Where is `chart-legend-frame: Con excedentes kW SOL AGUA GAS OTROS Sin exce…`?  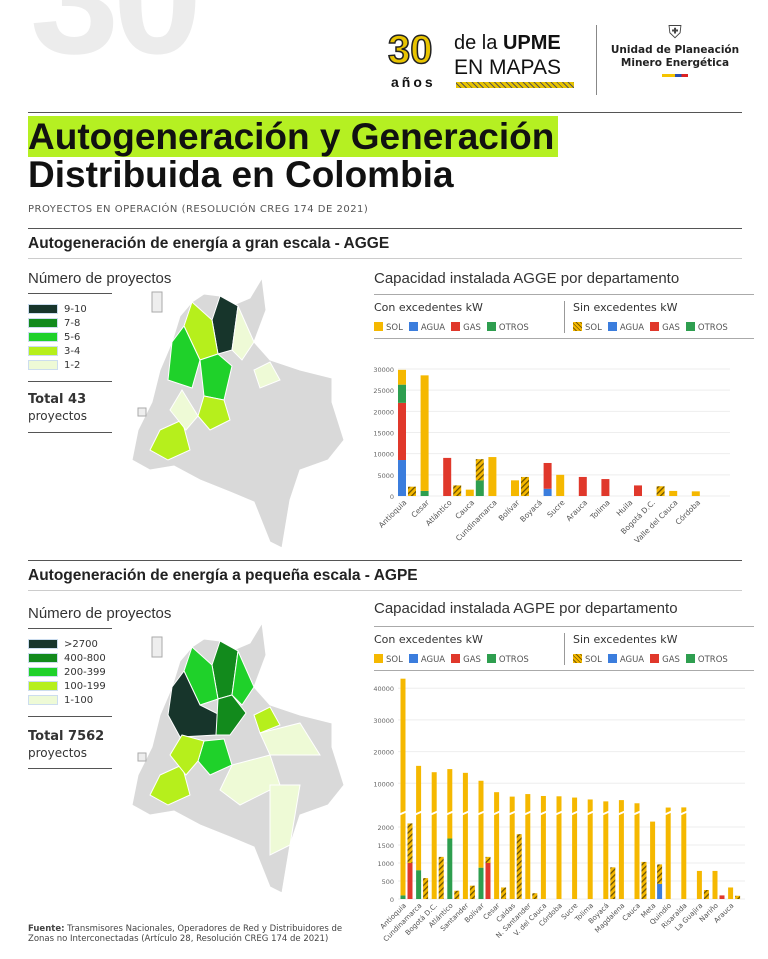
chart-legend-frame: Con excedentes kW SOL AGUA GAS OTROS Sin exce… is located at coordinates (564, 316).